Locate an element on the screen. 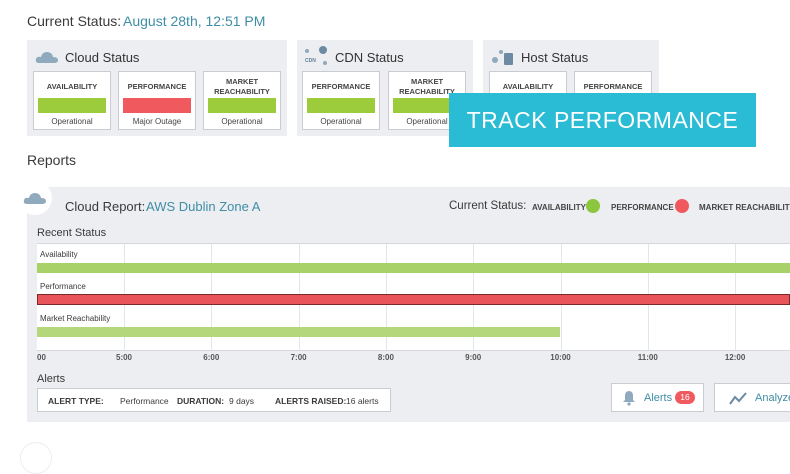 This screenshot has width=790, height=474. market-reachability-bar is located at coordinates (298, 332).